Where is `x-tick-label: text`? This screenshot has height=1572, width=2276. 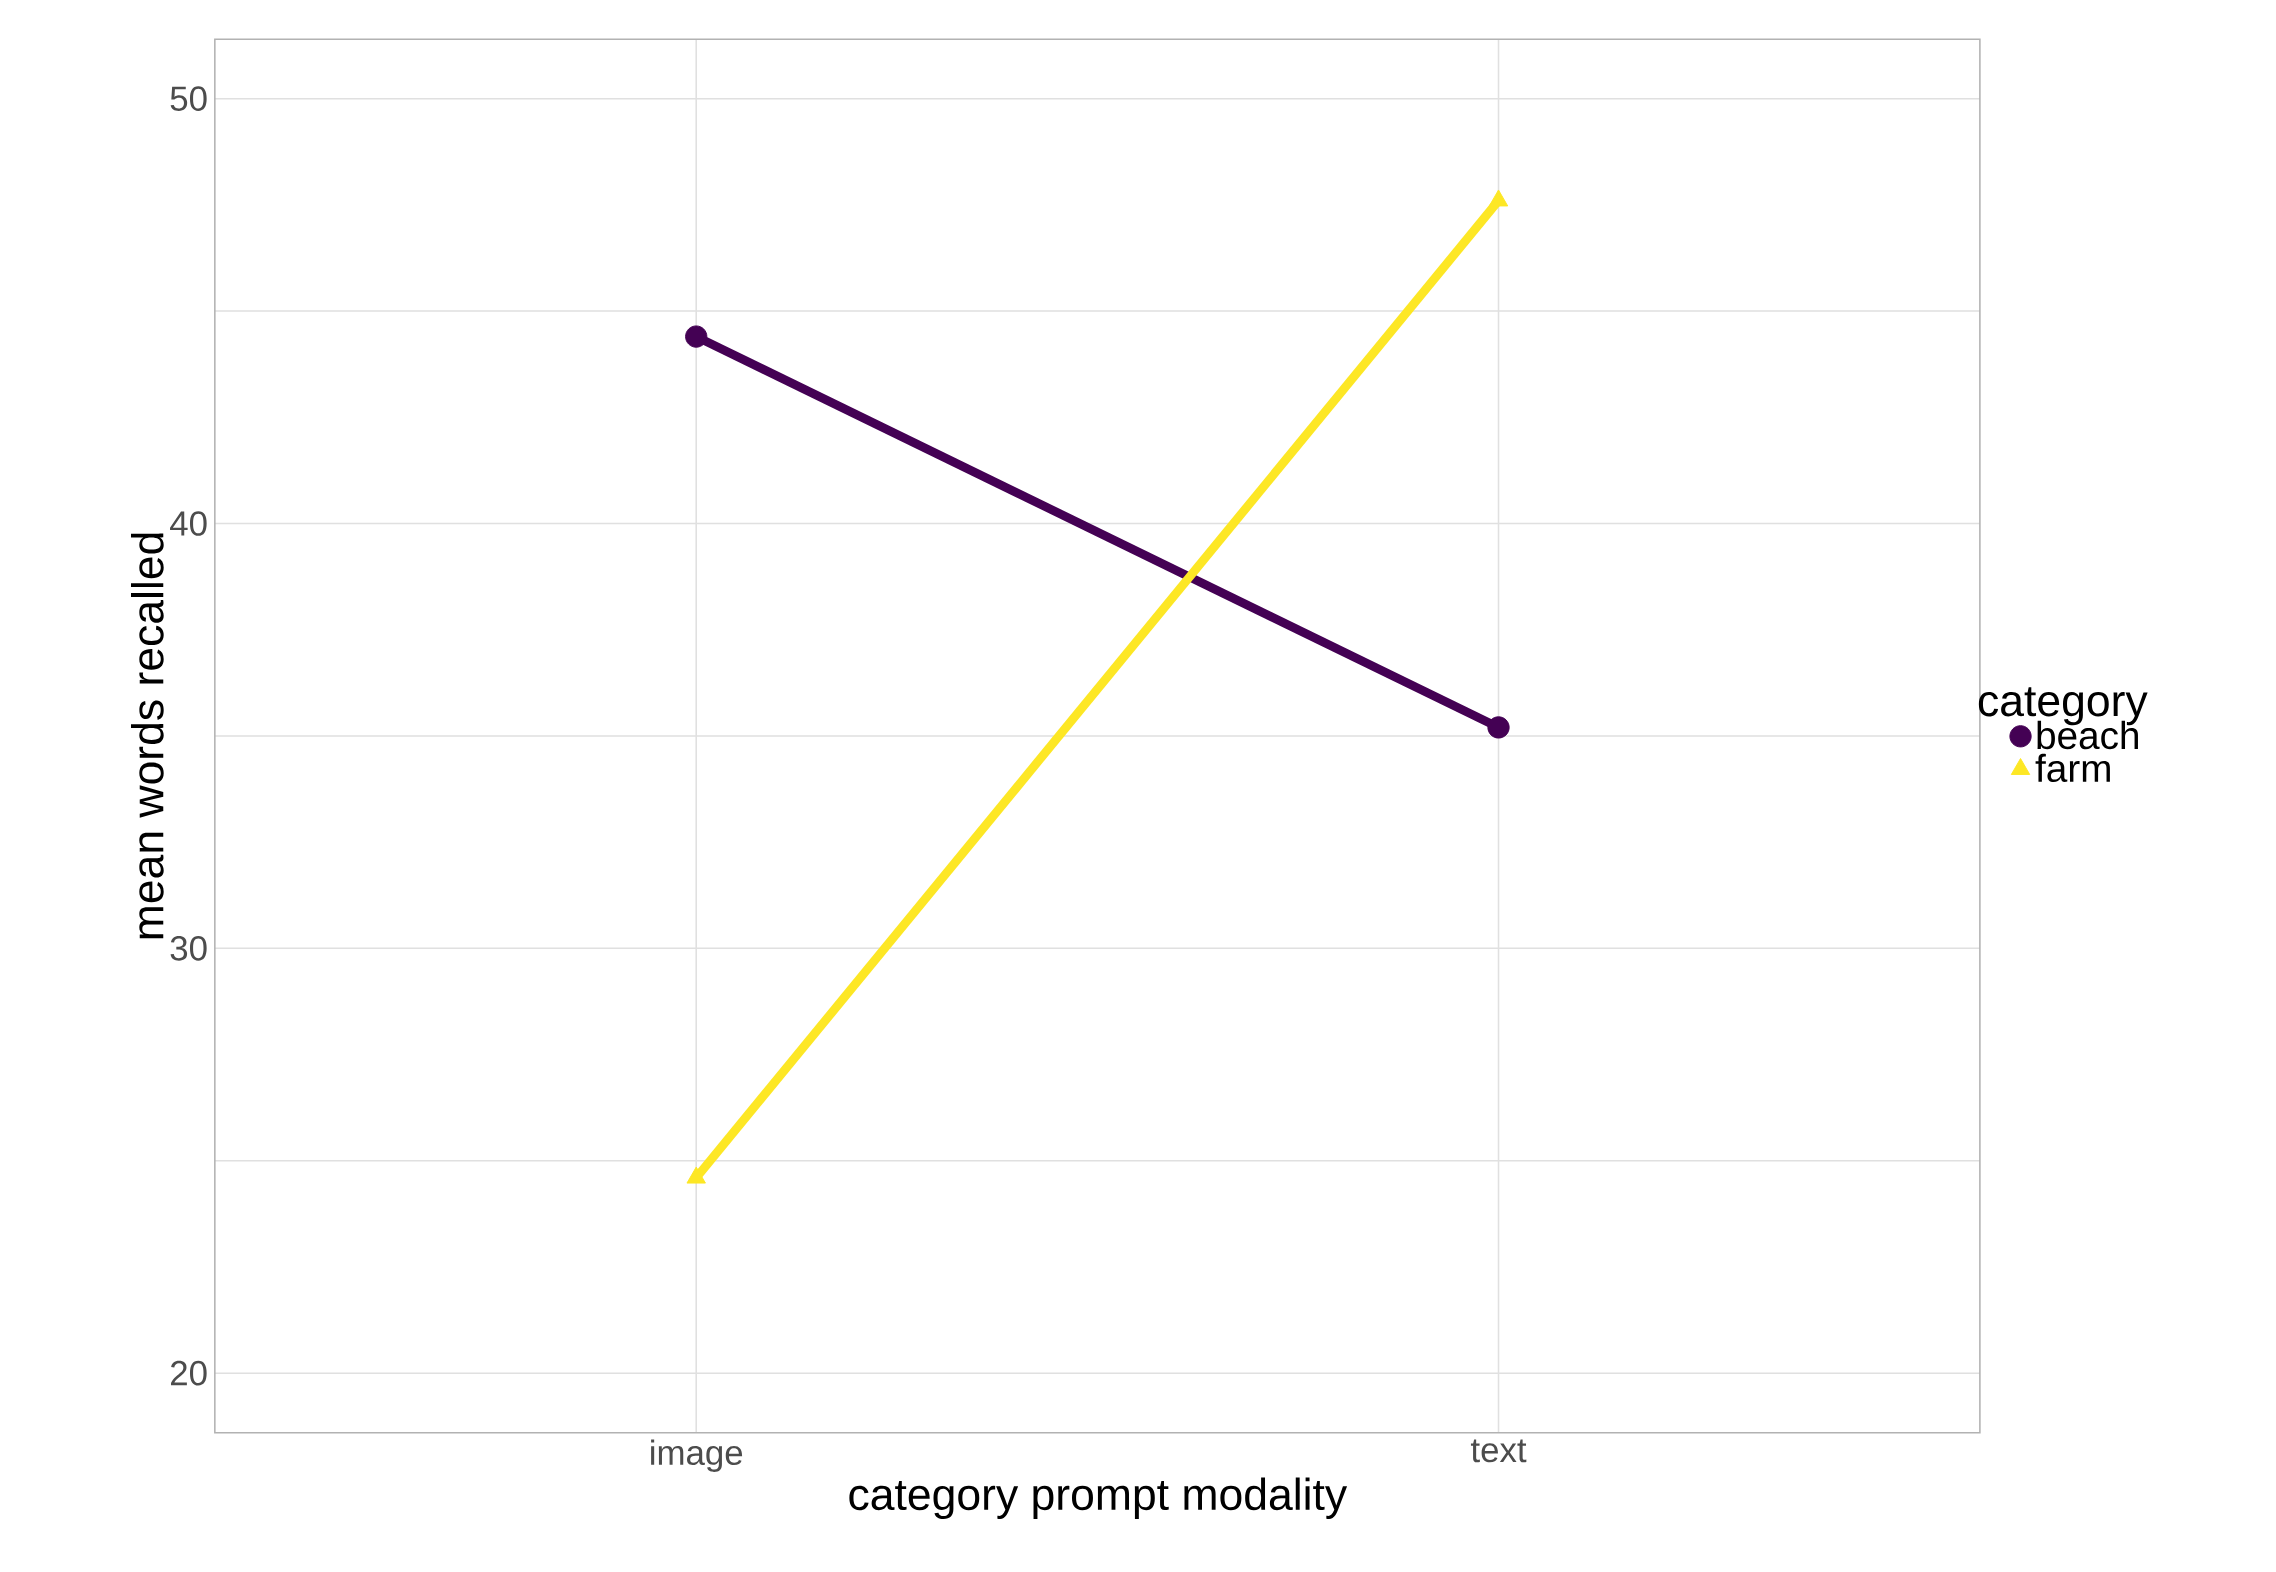 x-tick-label: text is located at coordinates (1498, 1451).